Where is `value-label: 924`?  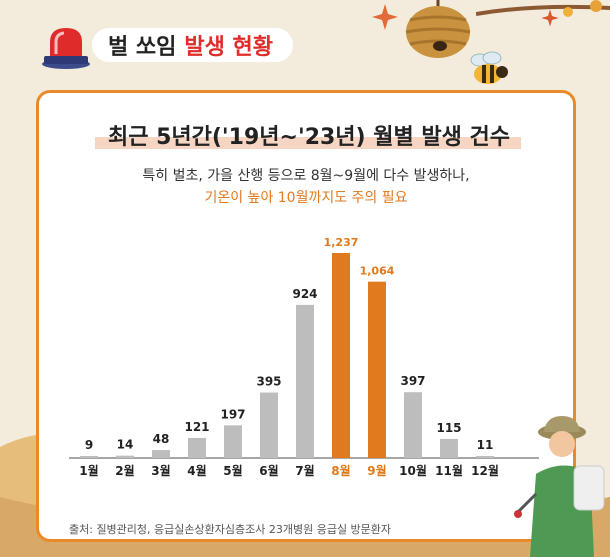
value-label: 924 is located at coordinates (304, 294).